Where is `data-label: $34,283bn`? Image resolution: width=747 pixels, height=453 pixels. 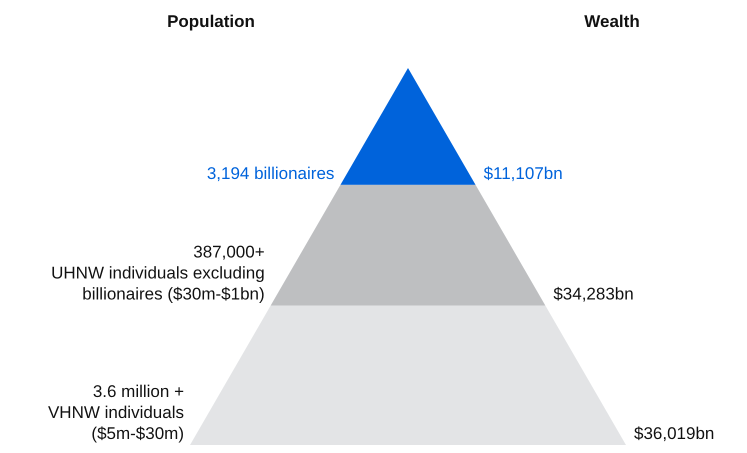 data-label: $34,283bn is located at coordinates (593, 294).